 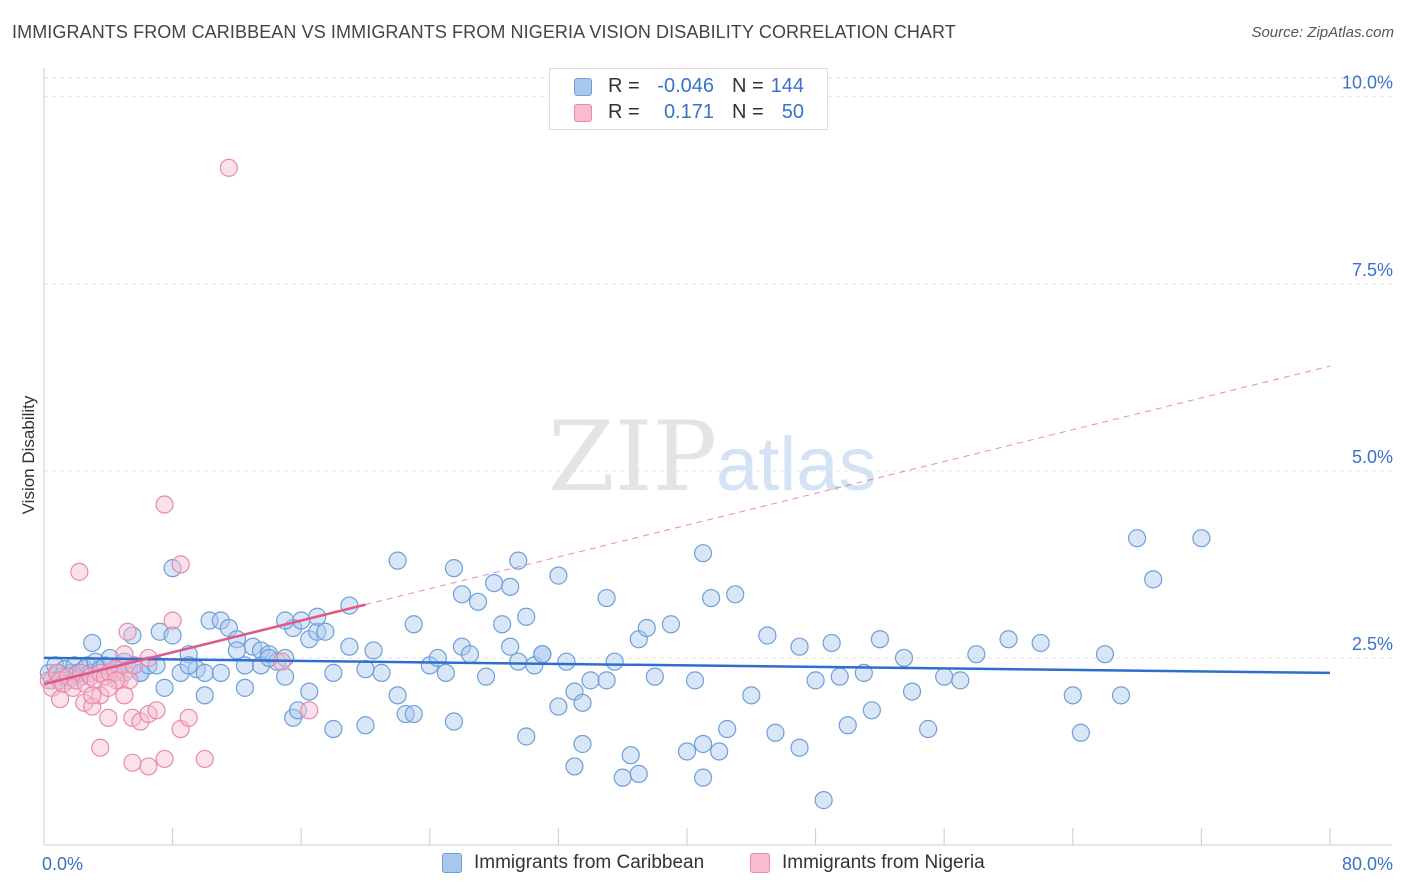 What do you see at coordinates (685, 86) in the screenshot?
I see `r-value-caribbean: -0.046` at bounding box center [685, 86].